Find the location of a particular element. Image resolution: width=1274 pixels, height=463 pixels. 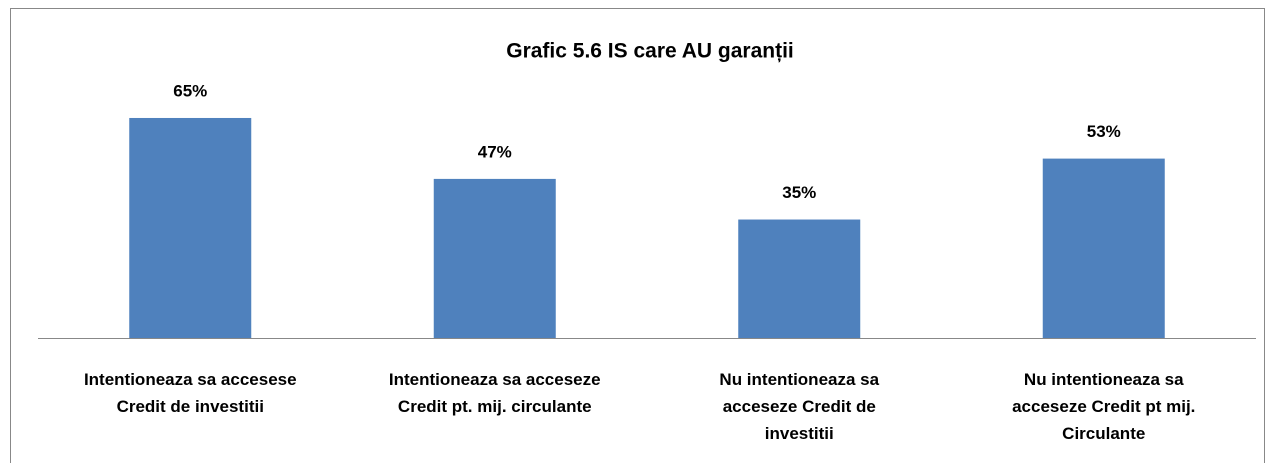

chart-title: Grafic 5.6 IS care AU garanții is located at coordinates (650, 51).